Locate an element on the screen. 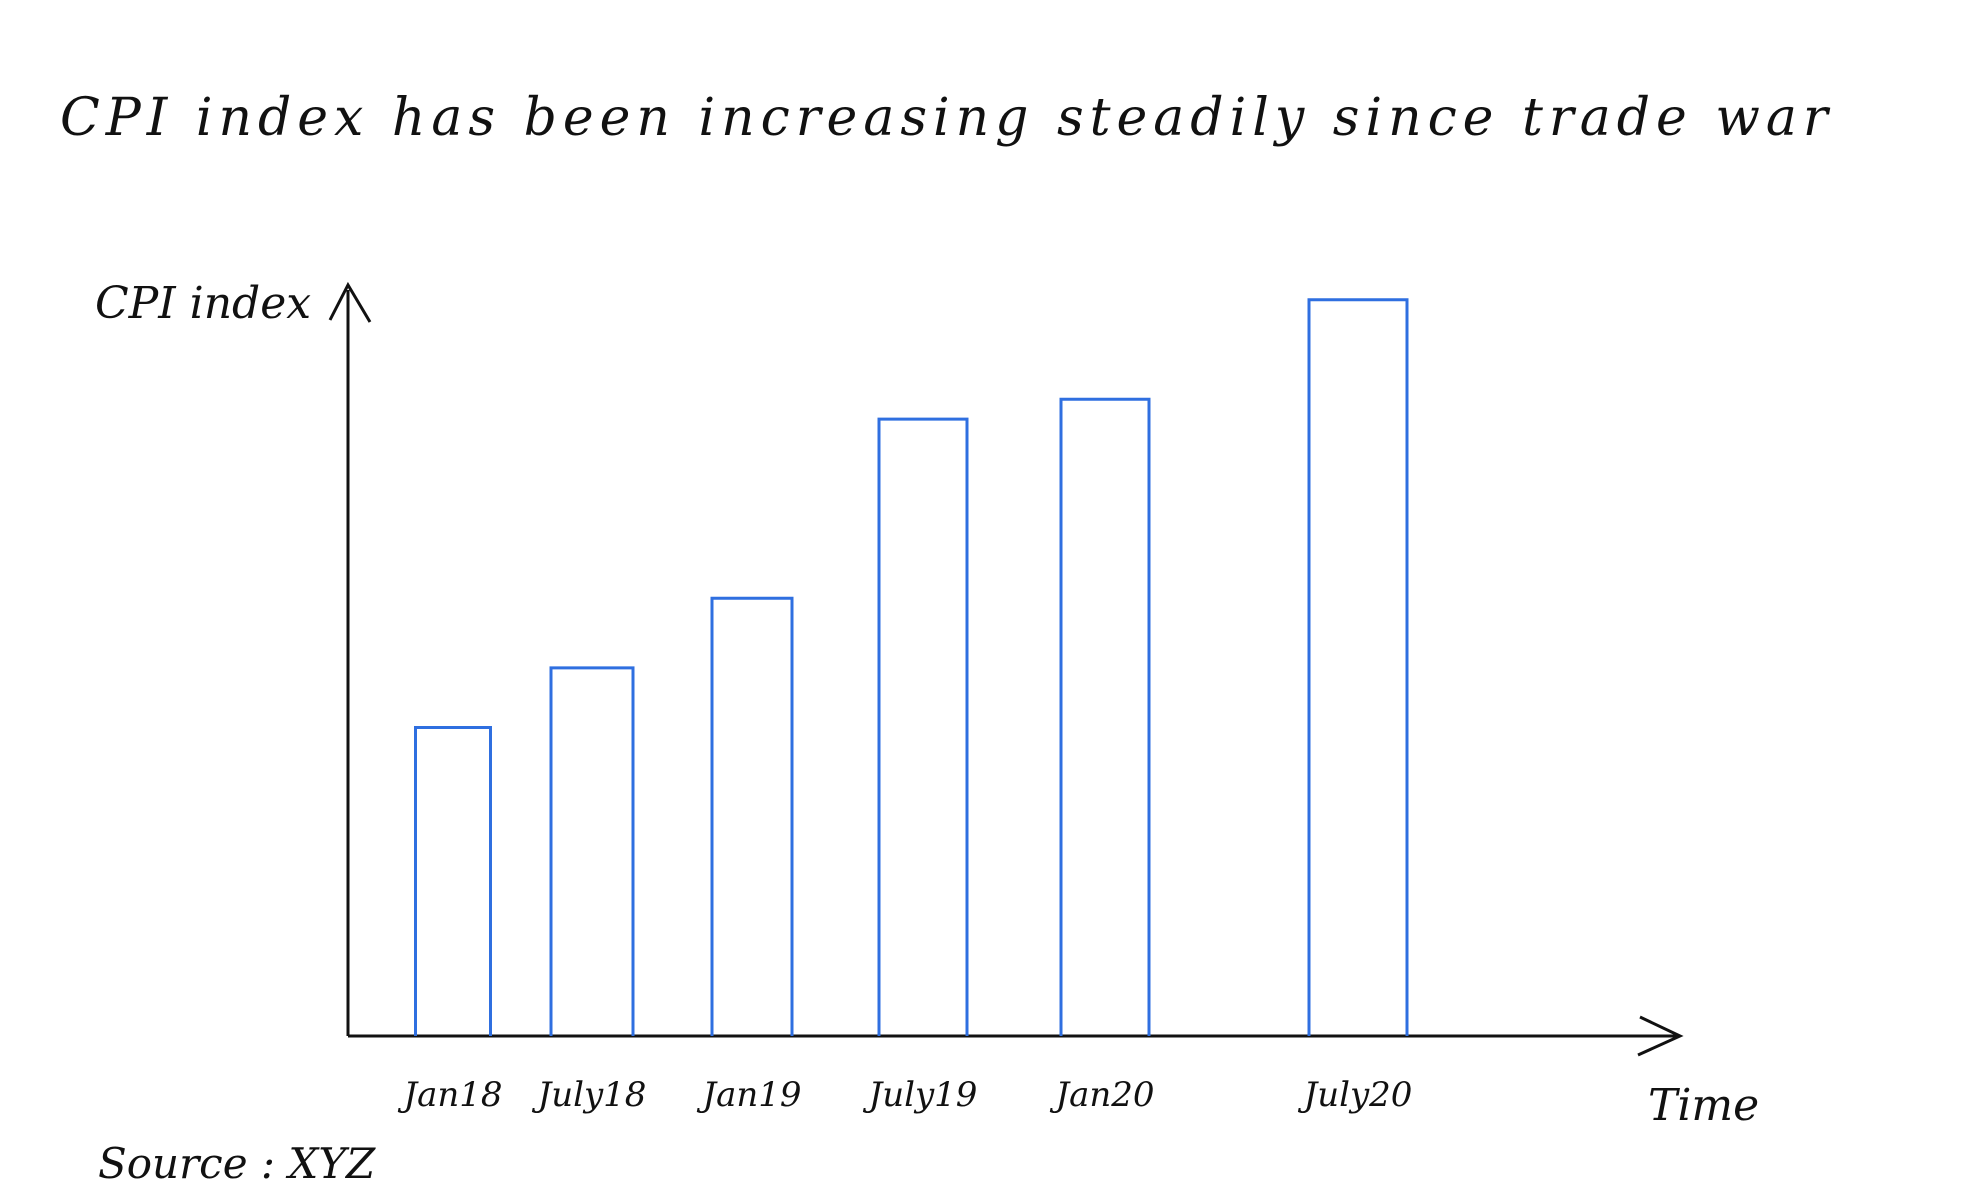 The width and height of the screenshot is (1974, 1188). source-note: Source : XYZ is located at coordinates (237, 1163).